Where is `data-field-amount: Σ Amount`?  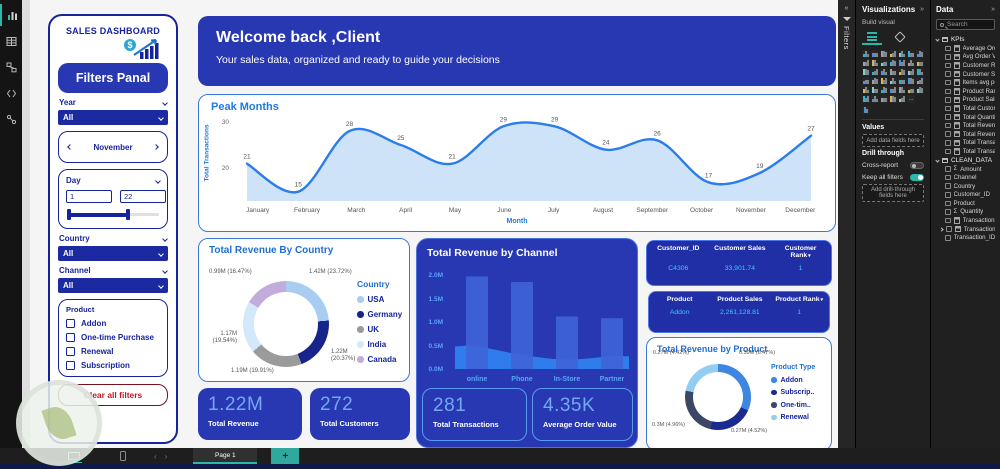
data-field-amount: Σ Amount is located at coordinates (965, 169).